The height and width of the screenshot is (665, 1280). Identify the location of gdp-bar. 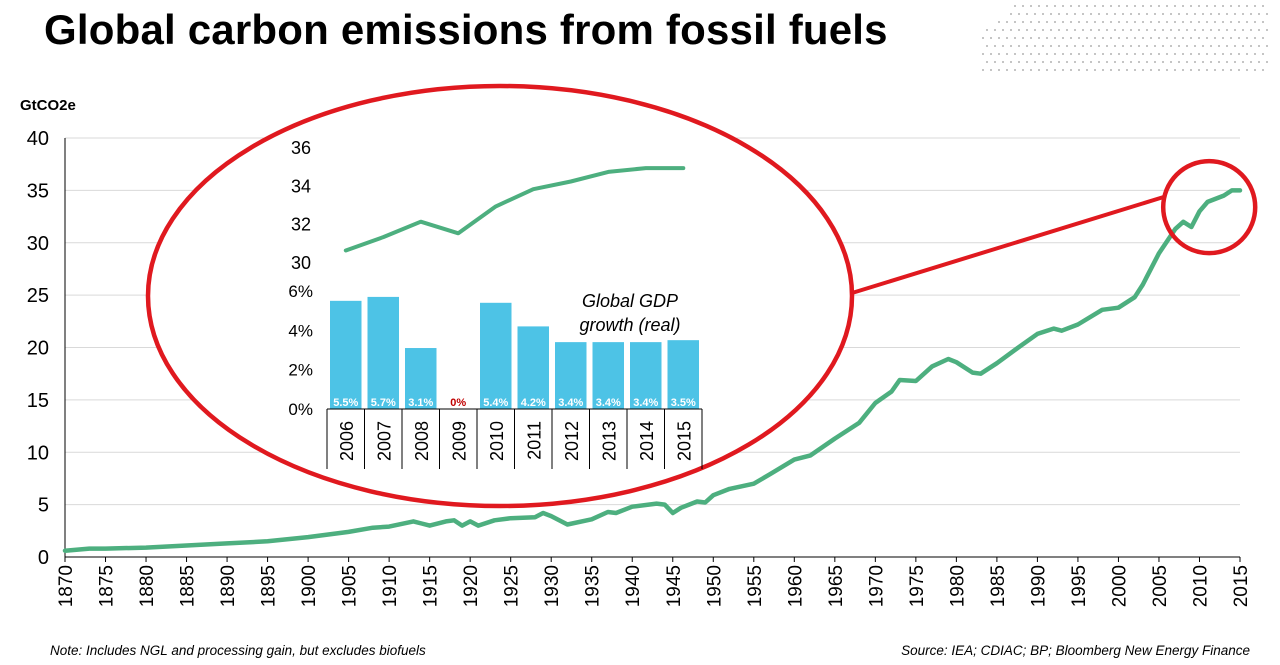
(683, 374).